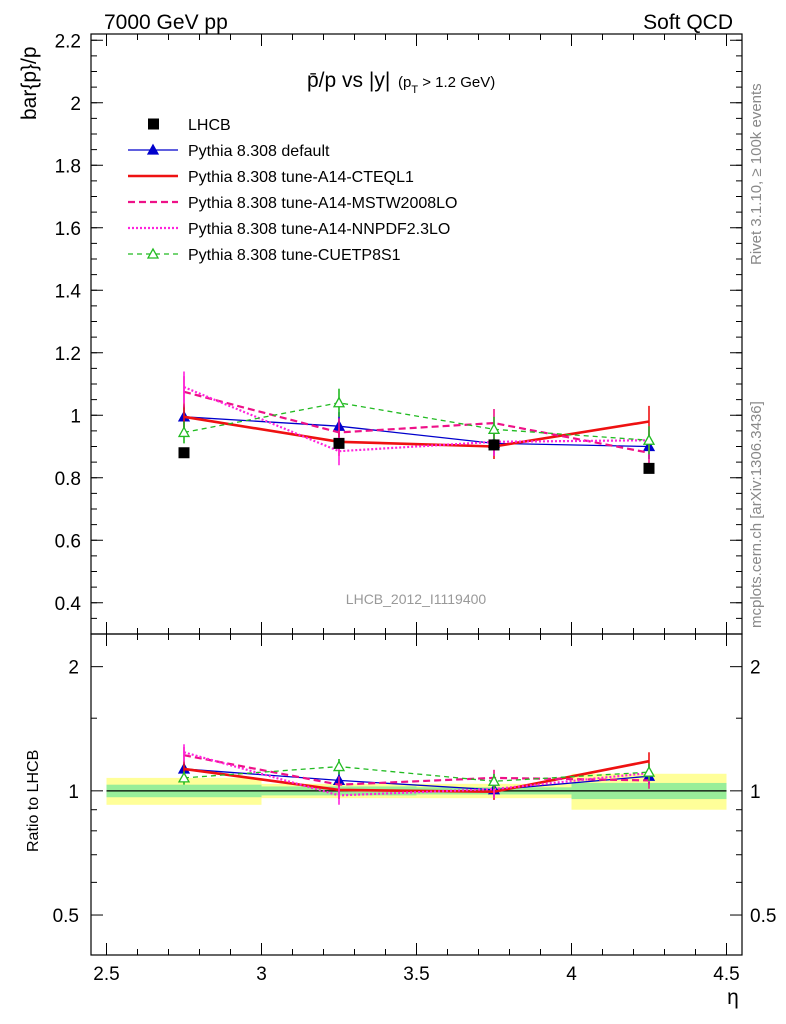 The height and width of the screenshot is (1024, 786). Describe the element at coordinates (68, 479) in the screenshot. I see `y-tick-label: 0.8` at that location.